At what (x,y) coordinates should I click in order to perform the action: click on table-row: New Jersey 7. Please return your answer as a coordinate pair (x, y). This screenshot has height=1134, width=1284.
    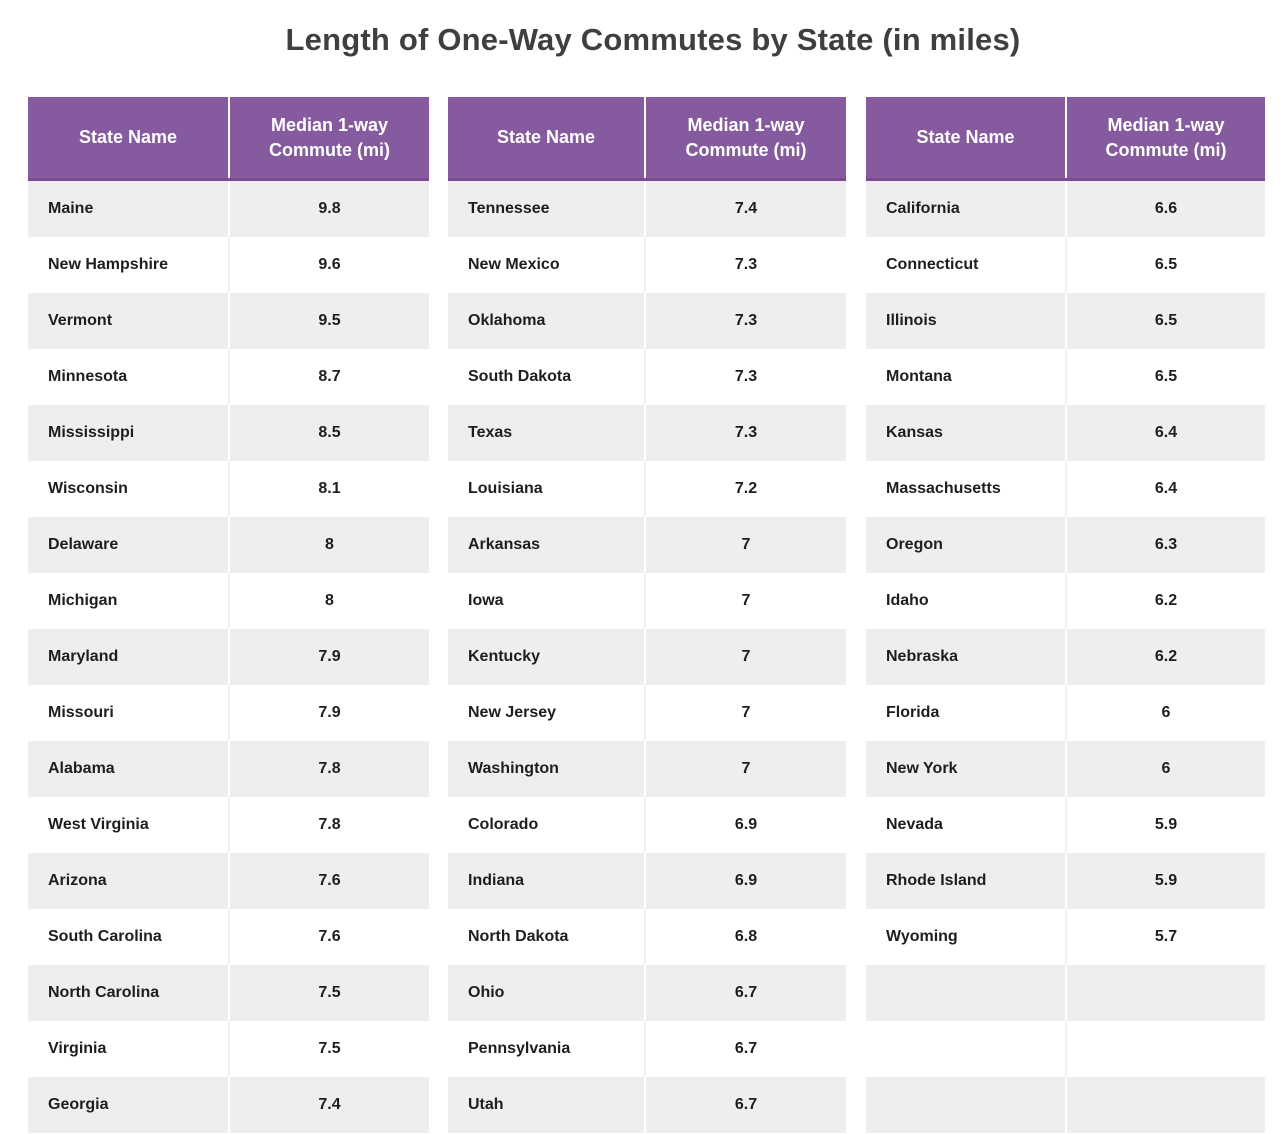
    Looking at the image, I should click on (647, 713).